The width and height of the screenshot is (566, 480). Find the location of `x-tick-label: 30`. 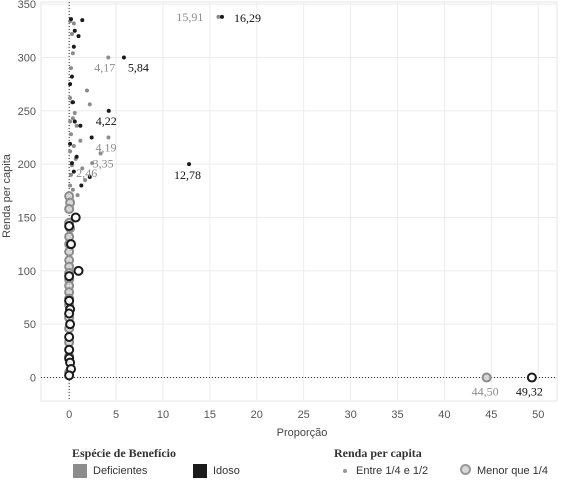

x-tick-label: 30 is located at coordinates (350, 415).